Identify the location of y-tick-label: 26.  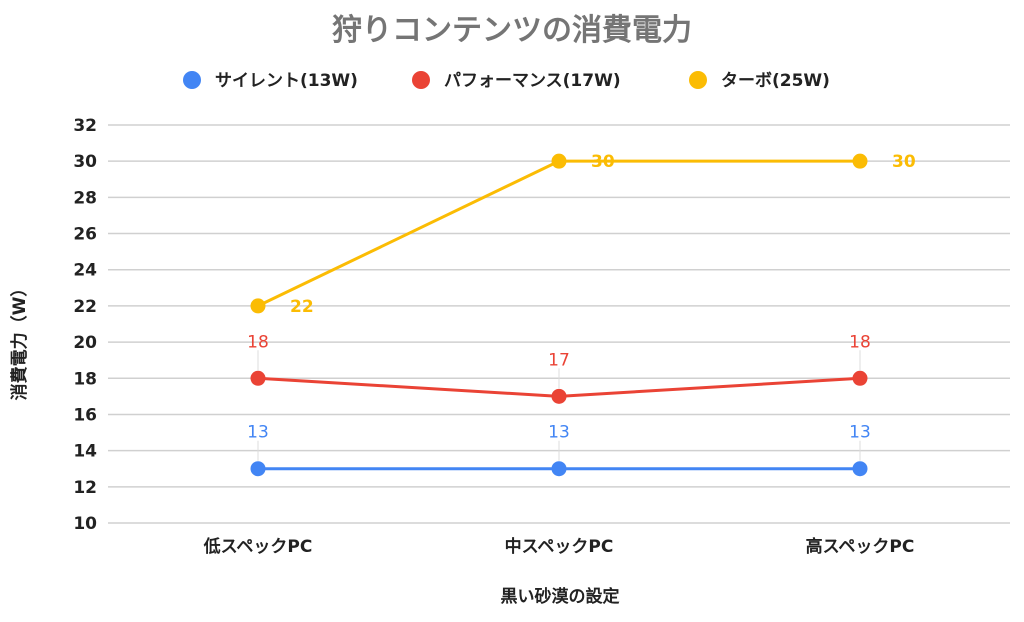
(85, 235).